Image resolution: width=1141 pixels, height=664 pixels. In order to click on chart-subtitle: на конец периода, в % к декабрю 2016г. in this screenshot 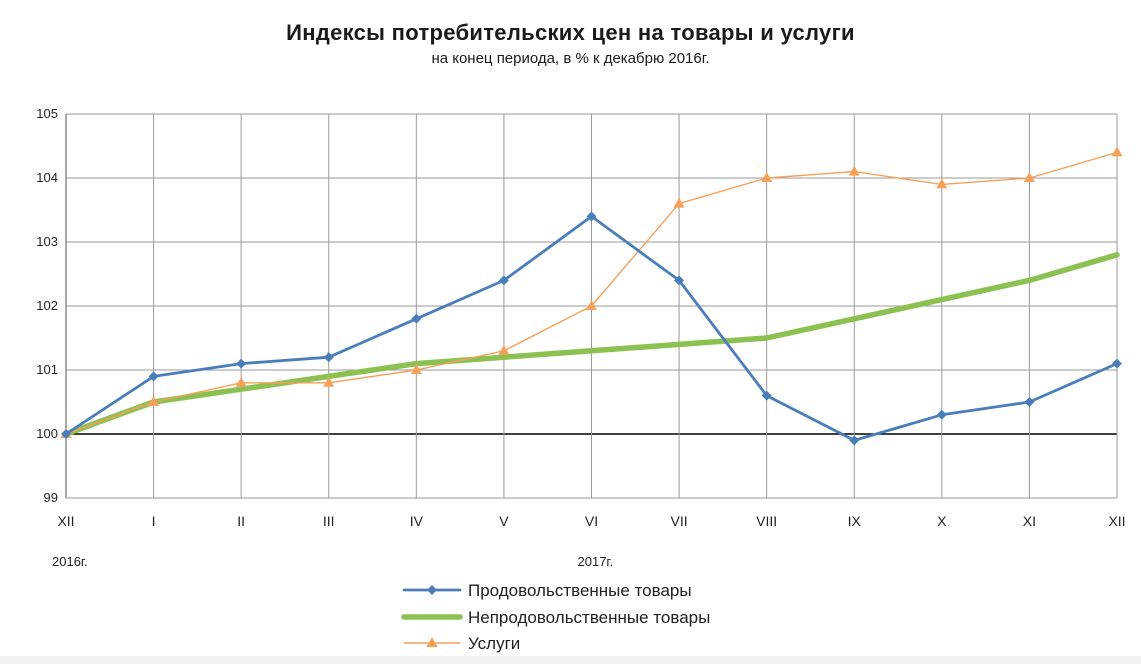, I will do `click(570, 58)`.